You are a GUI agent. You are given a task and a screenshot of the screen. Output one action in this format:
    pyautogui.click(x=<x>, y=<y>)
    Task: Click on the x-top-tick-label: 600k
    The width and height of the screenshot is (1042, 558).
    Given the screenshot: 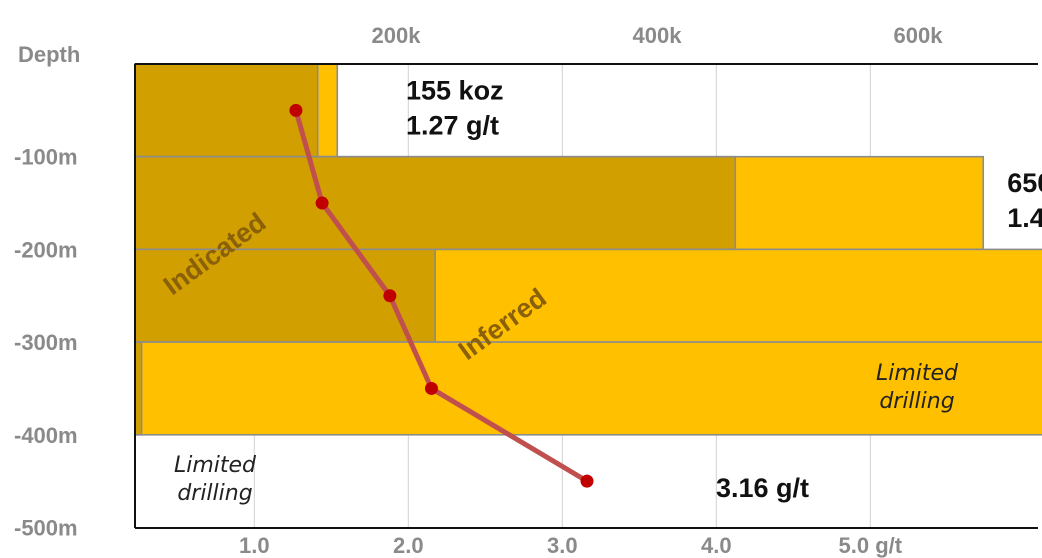 What is the action you would take?
    pyautogui.click(x=919, y=35)
    